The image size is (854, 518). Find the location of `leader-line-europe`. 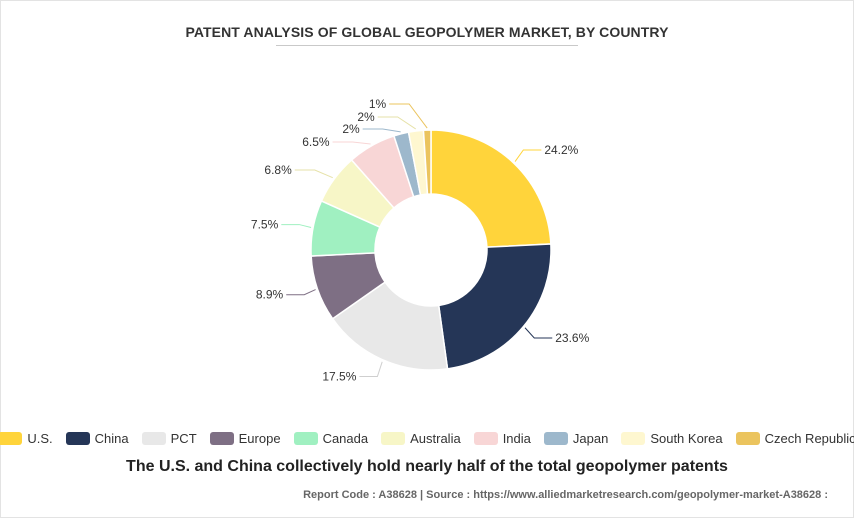

leader-line-europe is located at coordinates (301, 292).